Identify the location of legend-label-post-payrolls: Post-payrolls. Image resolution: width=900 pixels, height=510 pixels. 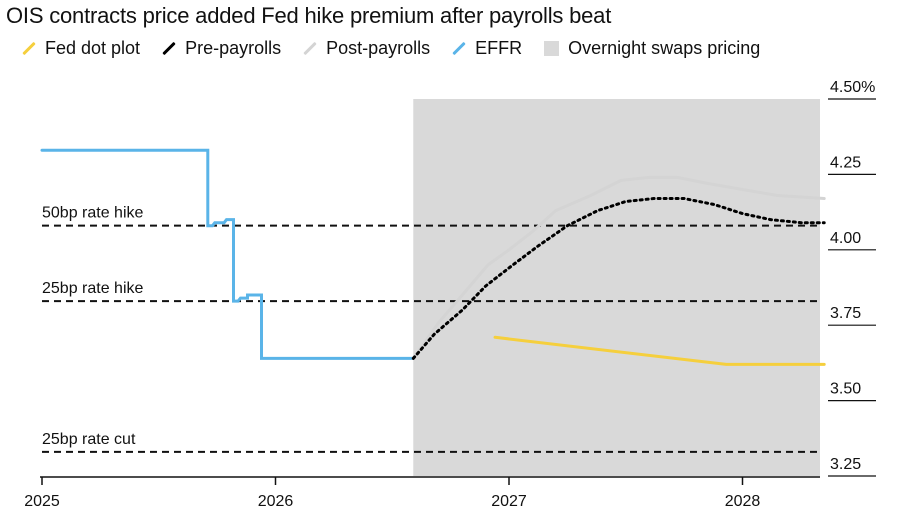
(378, 48).